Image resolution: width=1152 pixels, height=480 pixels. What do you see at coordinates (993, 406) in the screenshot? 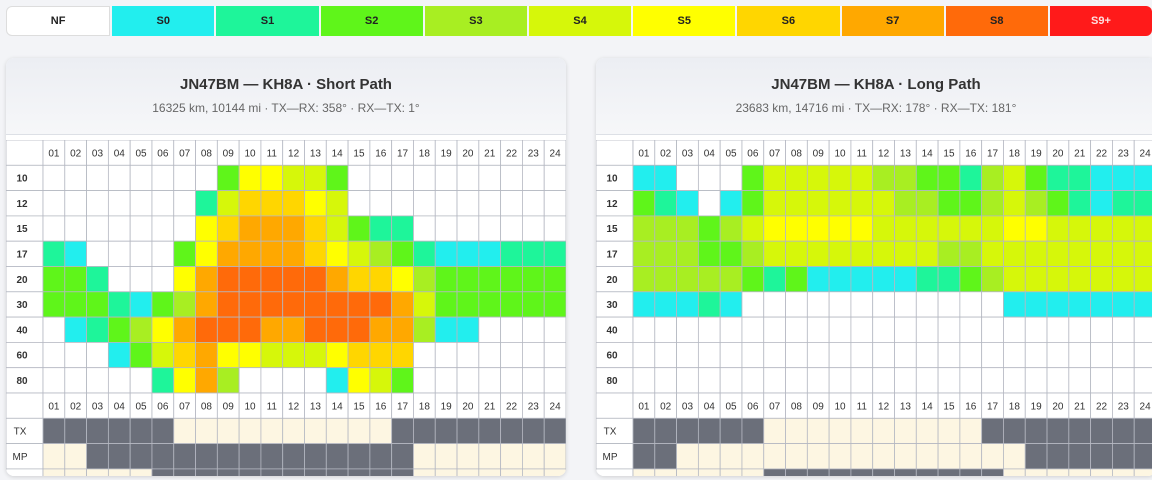
I see `hour-label: 17` at bounding box center [993, 406].